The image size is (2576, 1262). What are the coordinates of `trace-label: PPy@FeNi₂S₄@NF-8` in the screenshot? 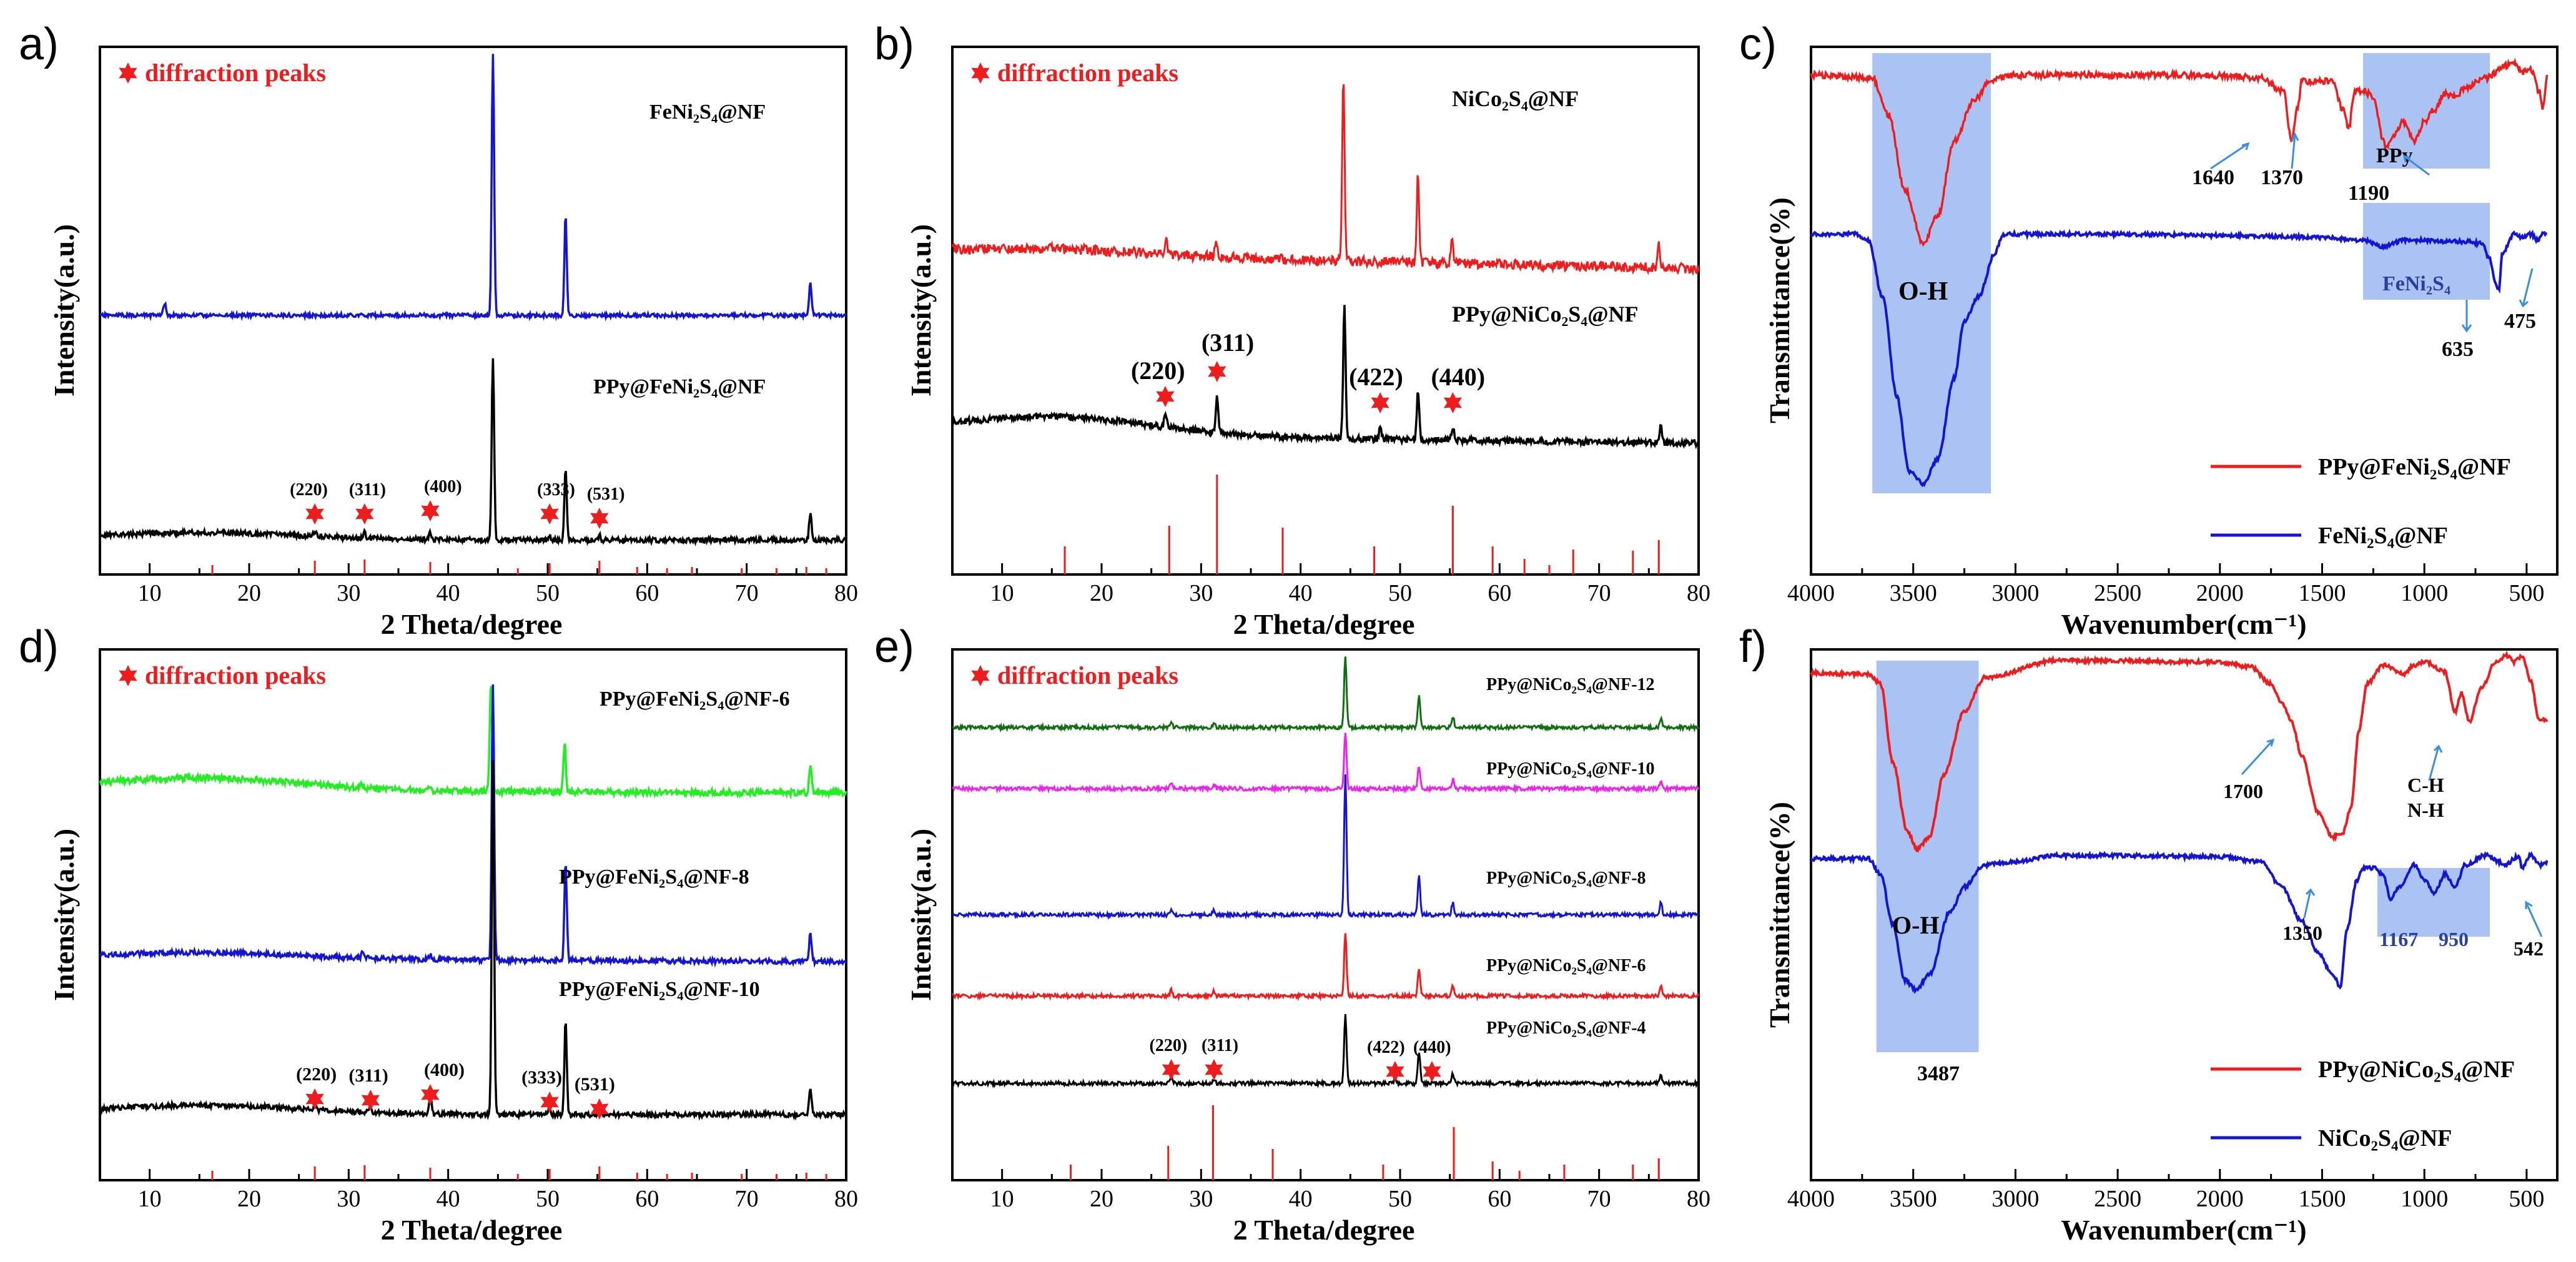 It's located at (654, 877).